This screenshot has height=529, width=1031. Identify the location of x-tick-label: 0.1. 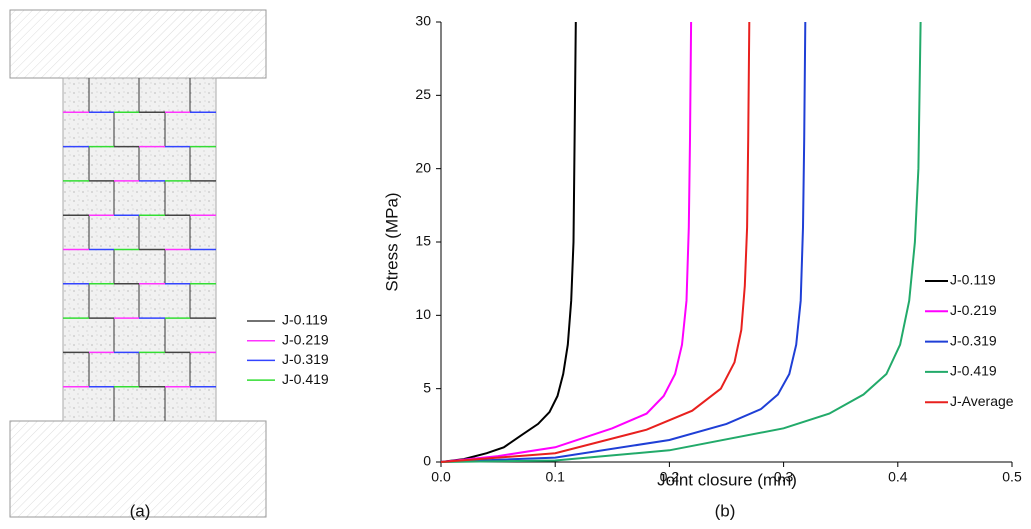
(555, 477).